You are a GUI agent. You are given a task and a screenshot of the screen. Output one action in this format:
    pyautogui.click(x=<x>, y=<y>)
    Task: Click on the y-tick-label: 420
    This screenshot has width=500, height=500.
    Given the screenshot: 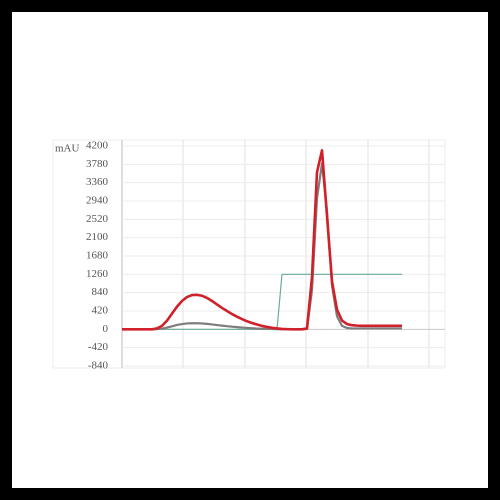 What is the action you would take?
    pyautogui.click(x=100, y=311)
    